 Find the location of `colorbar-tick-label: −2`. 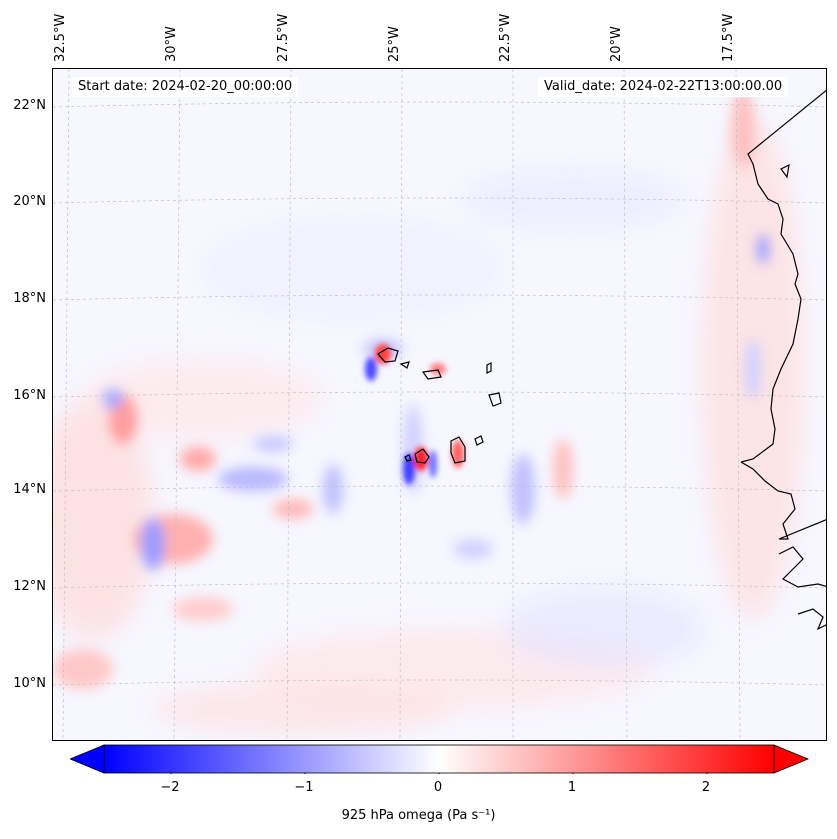

colorbar-tick-label: −2 is located at coordinates (170, 787).